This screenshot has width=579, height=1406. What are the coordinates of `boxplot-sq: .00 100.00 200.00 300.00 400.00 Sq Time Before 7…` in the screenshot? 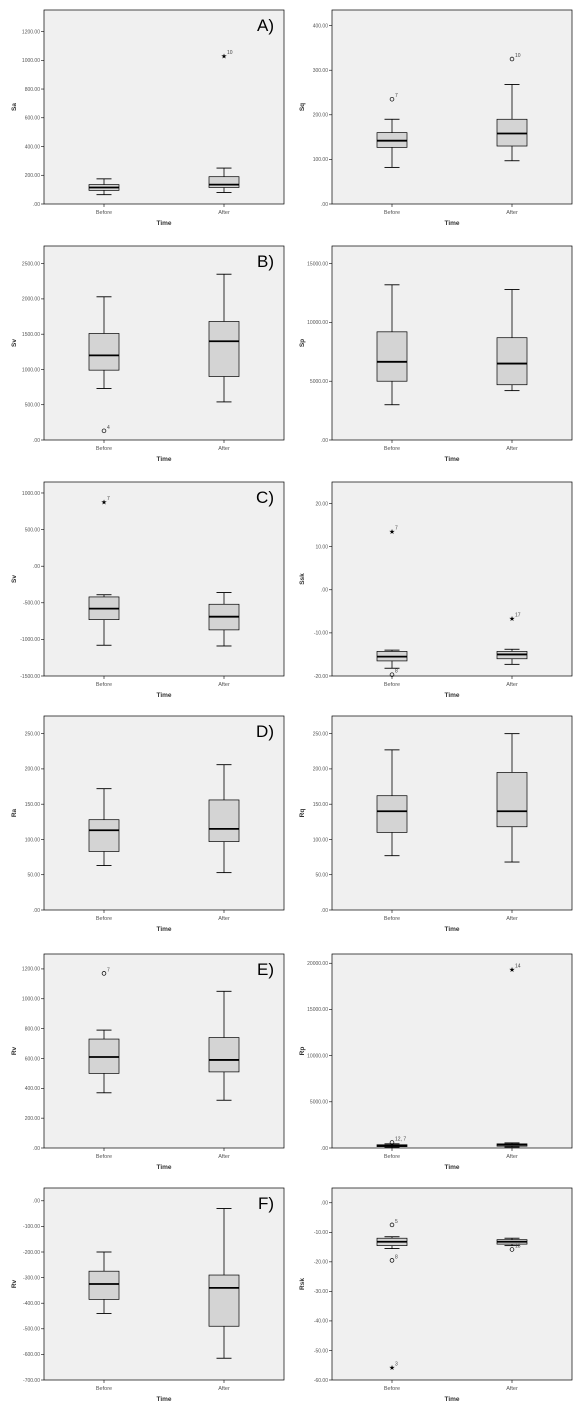 It's located at (436, 118).